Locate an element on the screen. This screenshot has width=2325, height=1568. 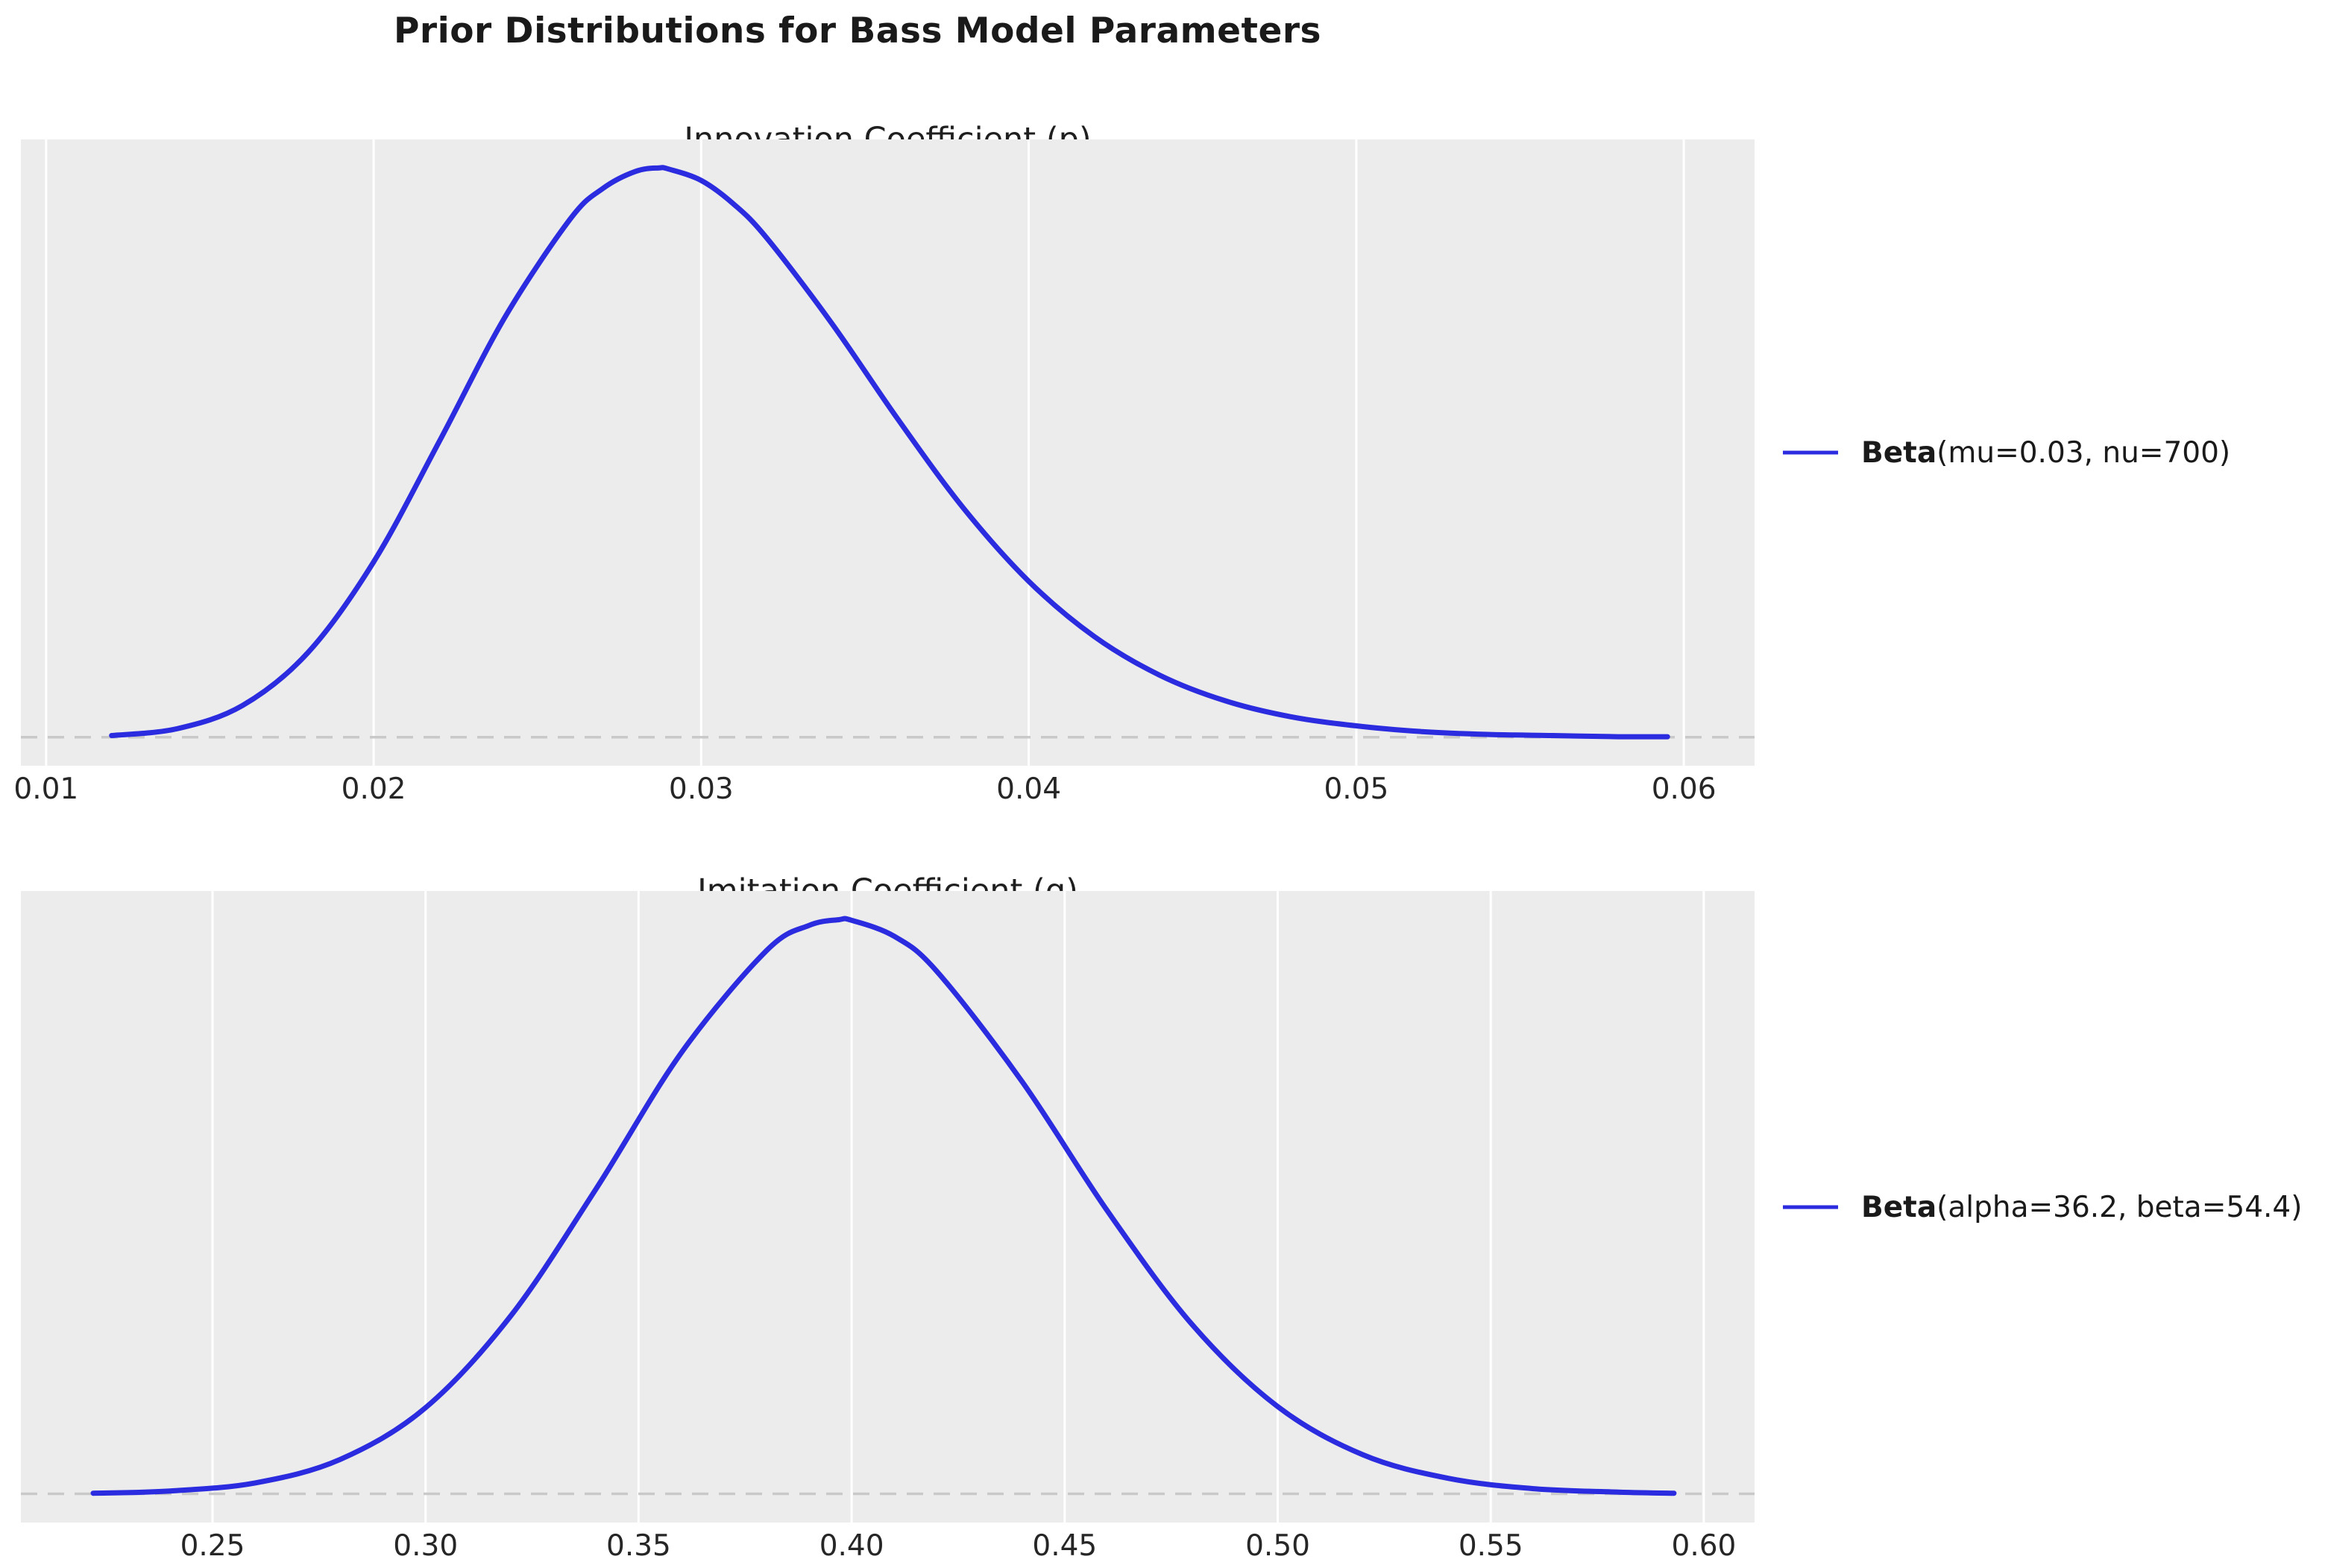
x-tick-label: 0.02 is located at coordinates (373, 789).